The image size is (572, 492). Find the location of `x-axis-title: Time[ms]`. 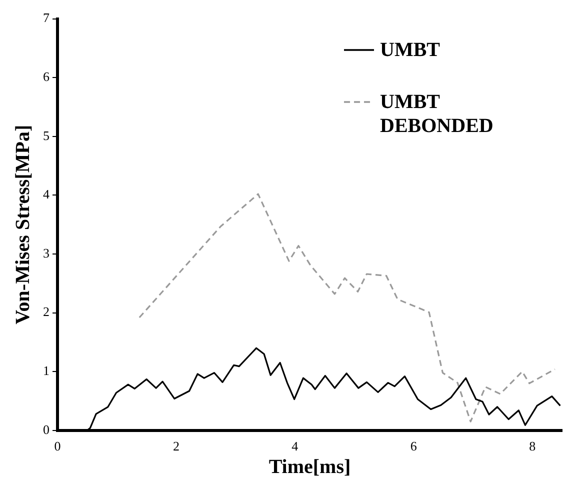

x-axis-title: Time[ms] is located at coordinates (309, 467).